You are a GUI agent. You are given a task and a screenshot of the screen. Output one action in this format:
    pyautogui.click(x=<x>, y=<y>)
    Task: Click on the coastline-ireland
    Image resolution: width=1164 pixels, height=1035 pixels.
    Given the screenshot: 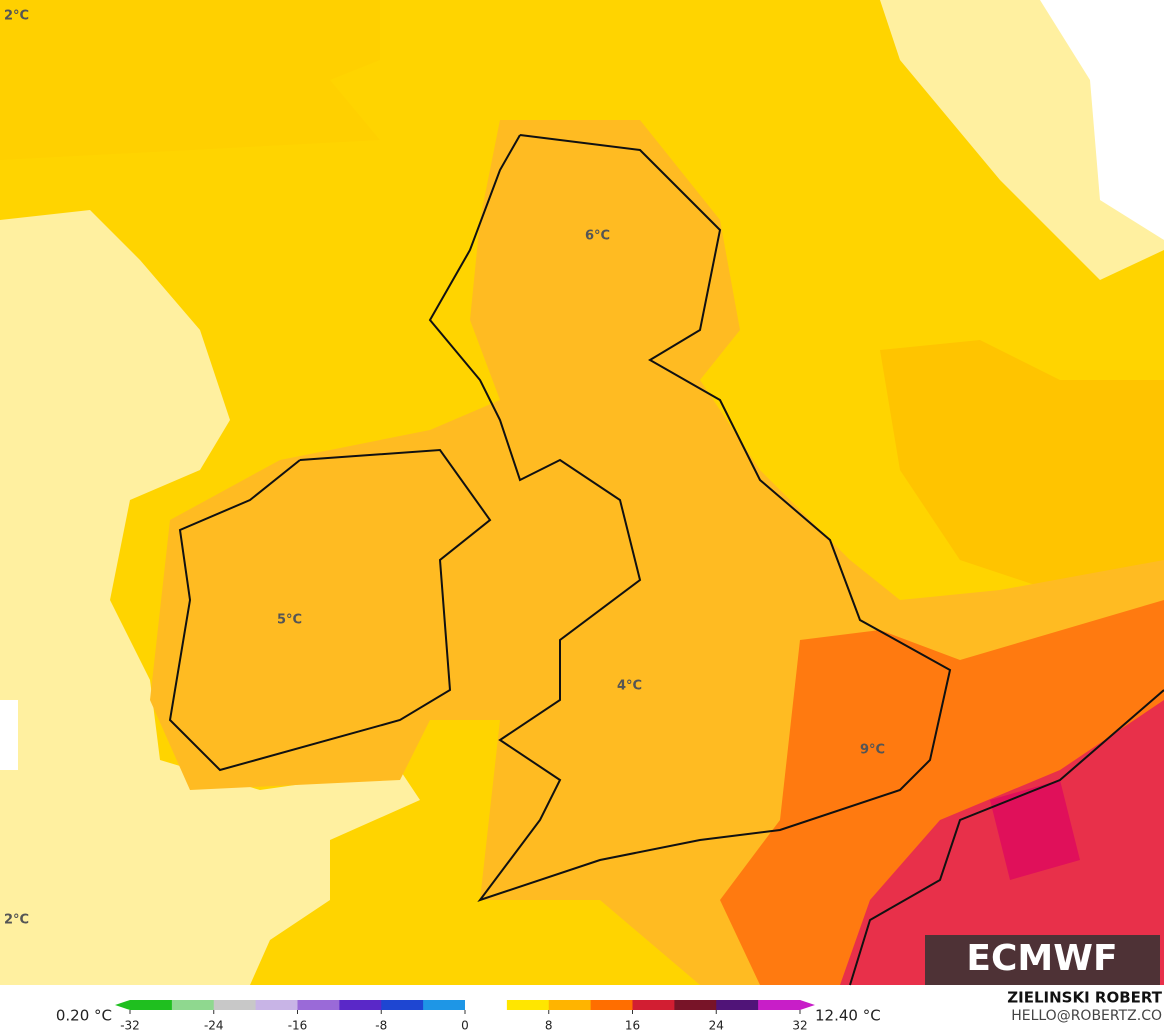 What is the action you would take?
    pyautogui.click(x=330, y=610)
    